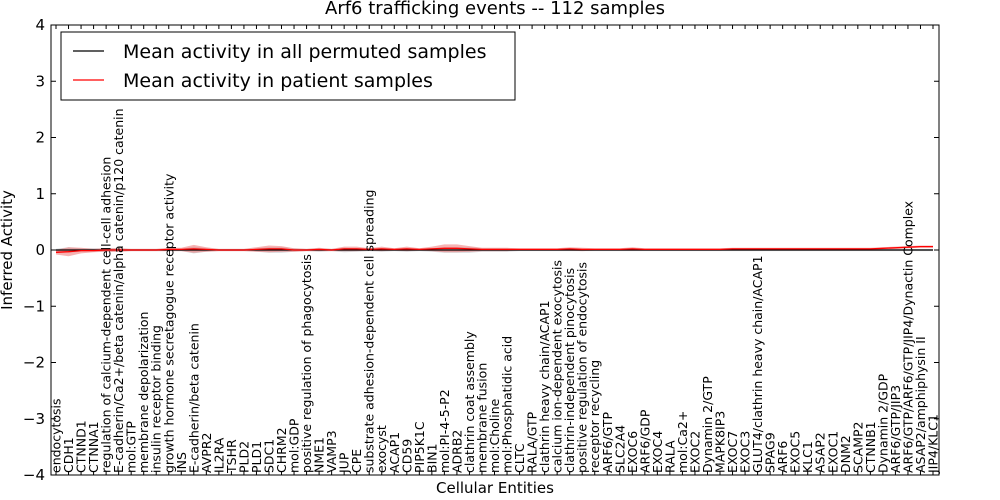  What do you see at coordinates (607, 442) in the screenshot?
I see `category-label: ARF6/GTP` at bounding box center [607, 442].